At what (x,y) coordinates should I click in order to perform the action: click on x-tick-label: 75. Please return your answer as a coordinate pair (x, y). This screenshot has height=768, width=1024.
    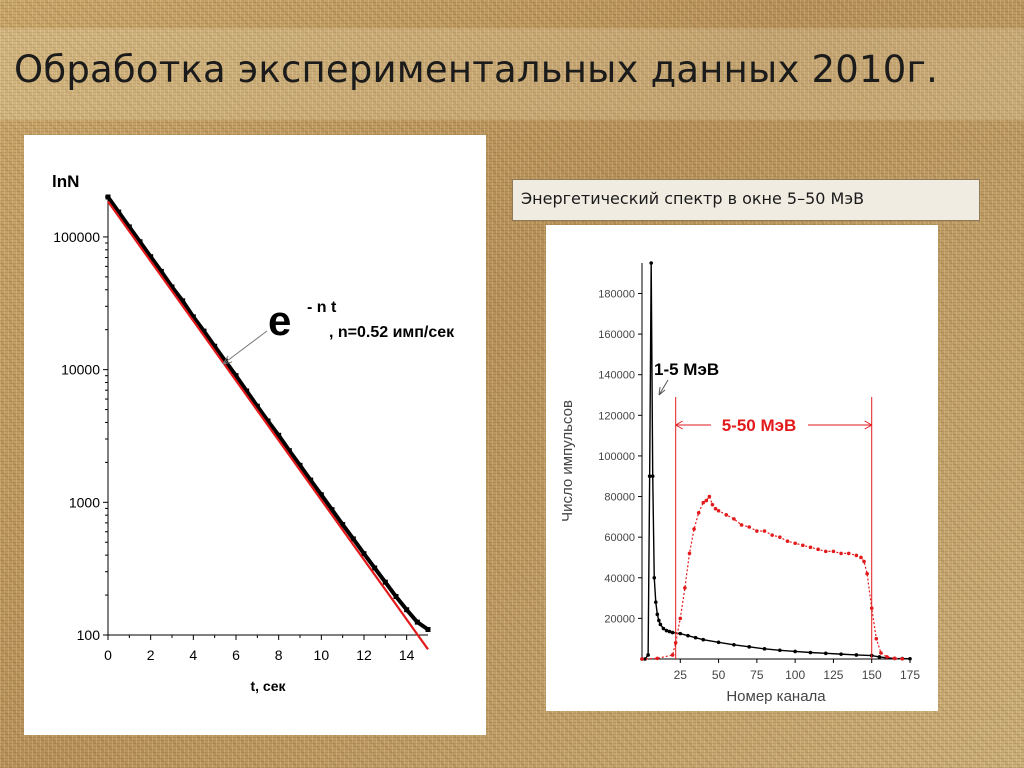
    Looking at the image, I should click on (757, 675).